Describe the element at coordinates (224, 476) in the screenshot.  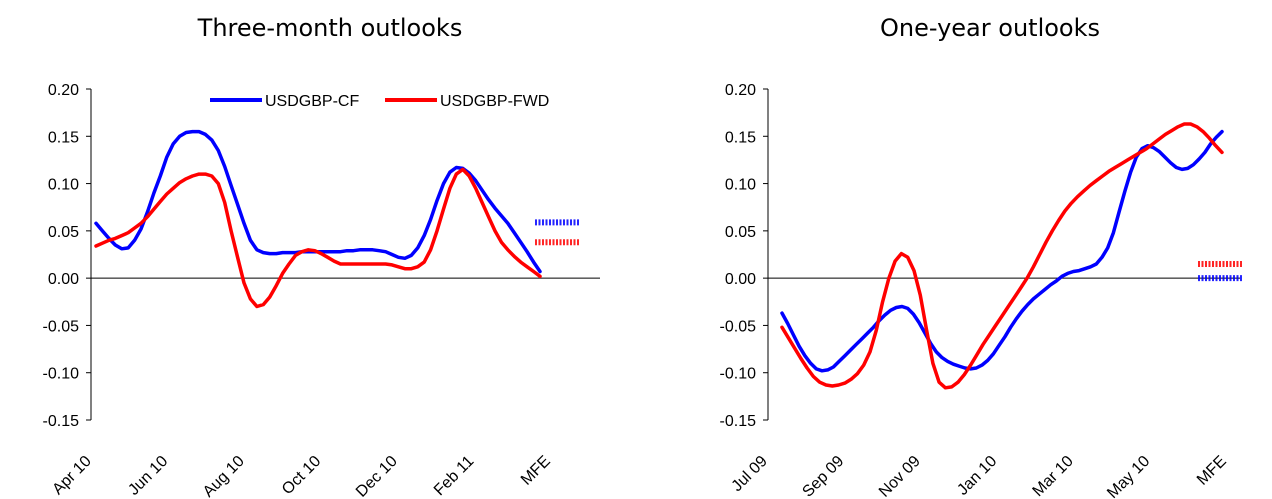
I see `x-tick-label: Aug 10` at that location.